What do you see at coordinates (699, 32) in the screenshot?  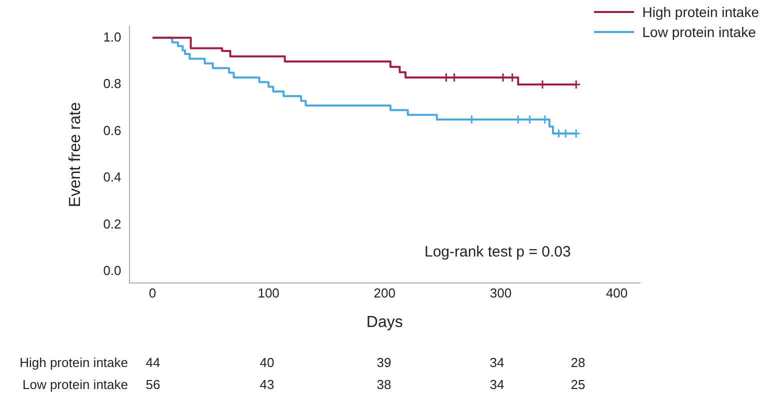 I see `legend-label: Low protein intake` at bounding box center [699, 32].